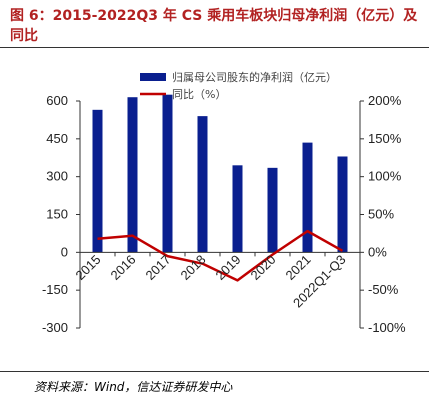  Describe the element at coordinates (132, 175) in the screenshot. I see `bar-2016` at that location.